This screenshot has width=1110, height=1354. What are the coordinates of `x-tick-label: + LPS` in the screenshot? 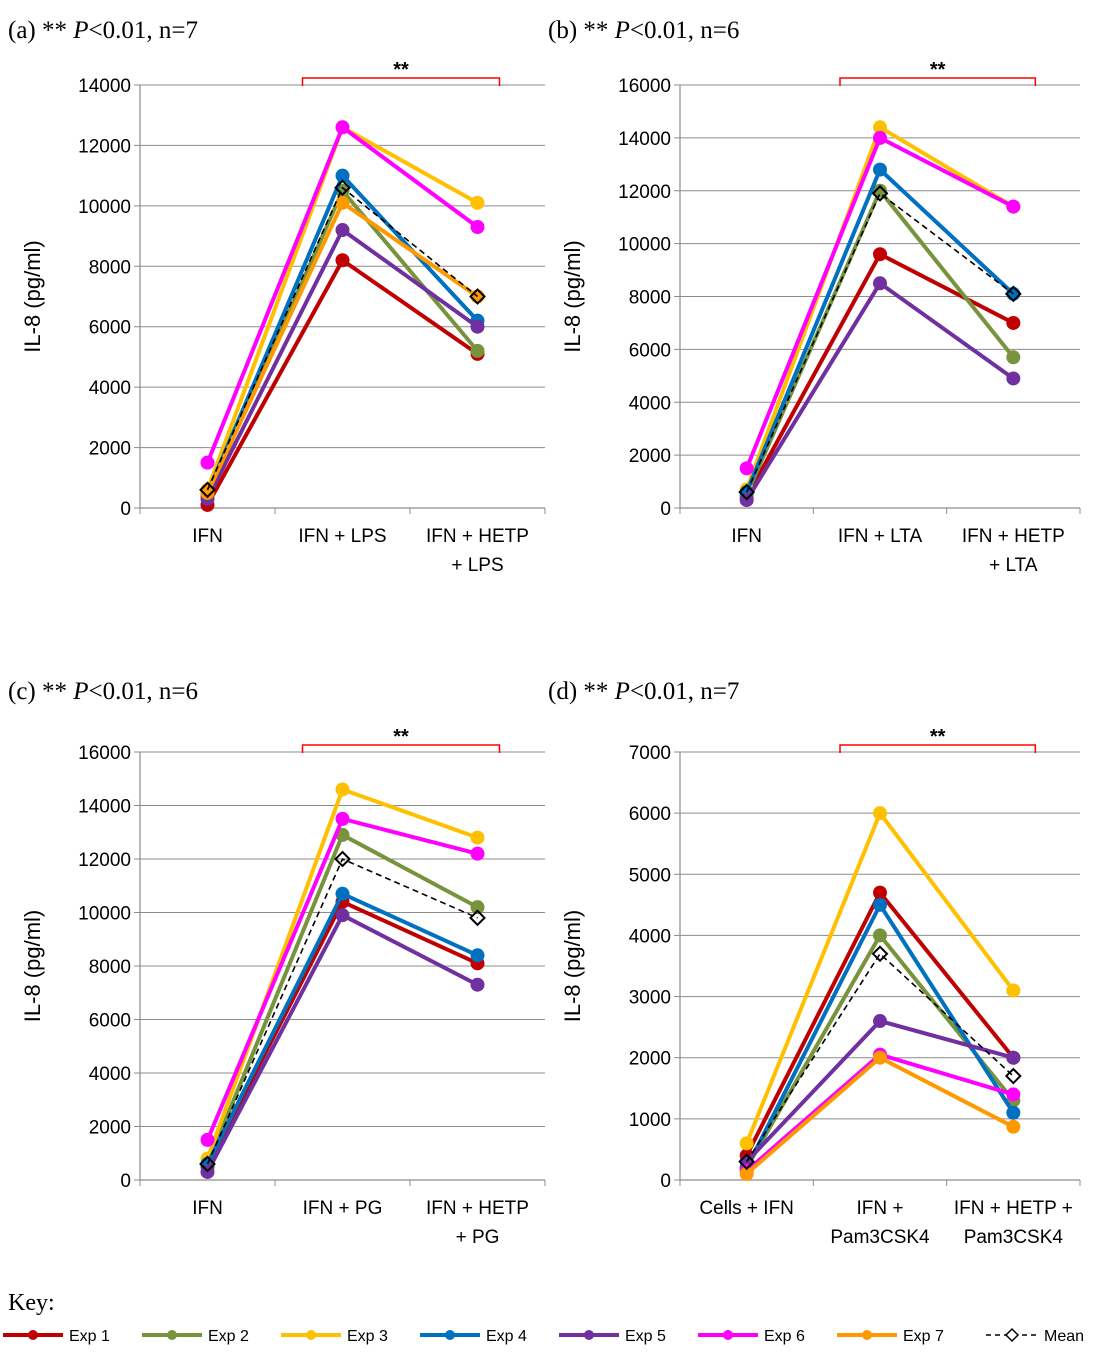 It's located at (477, 565).